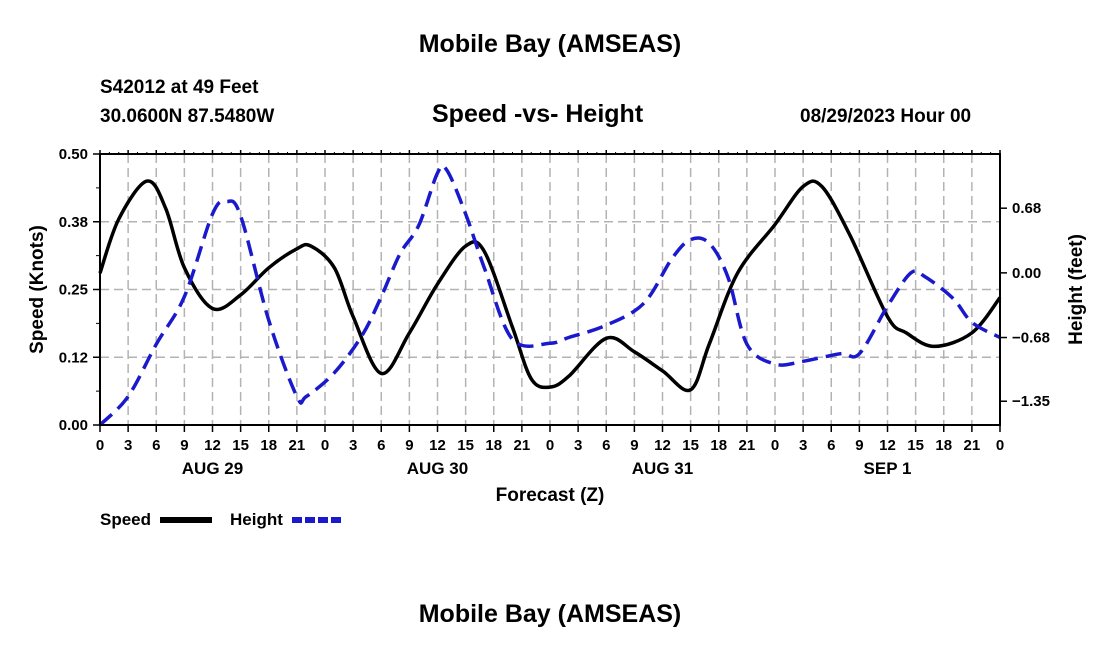  Describe the element at coordinates (886, 116) in the screenshot. I see `forecast-datetime: 08/29/2023 Hour 00` at that location.